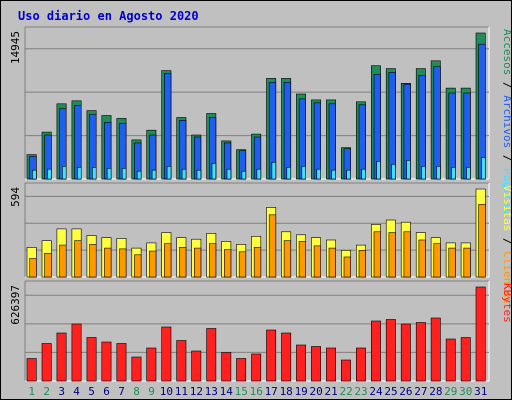  I want to click on chart-title: Uso diario en Agosto 2020, so click(108, 16).